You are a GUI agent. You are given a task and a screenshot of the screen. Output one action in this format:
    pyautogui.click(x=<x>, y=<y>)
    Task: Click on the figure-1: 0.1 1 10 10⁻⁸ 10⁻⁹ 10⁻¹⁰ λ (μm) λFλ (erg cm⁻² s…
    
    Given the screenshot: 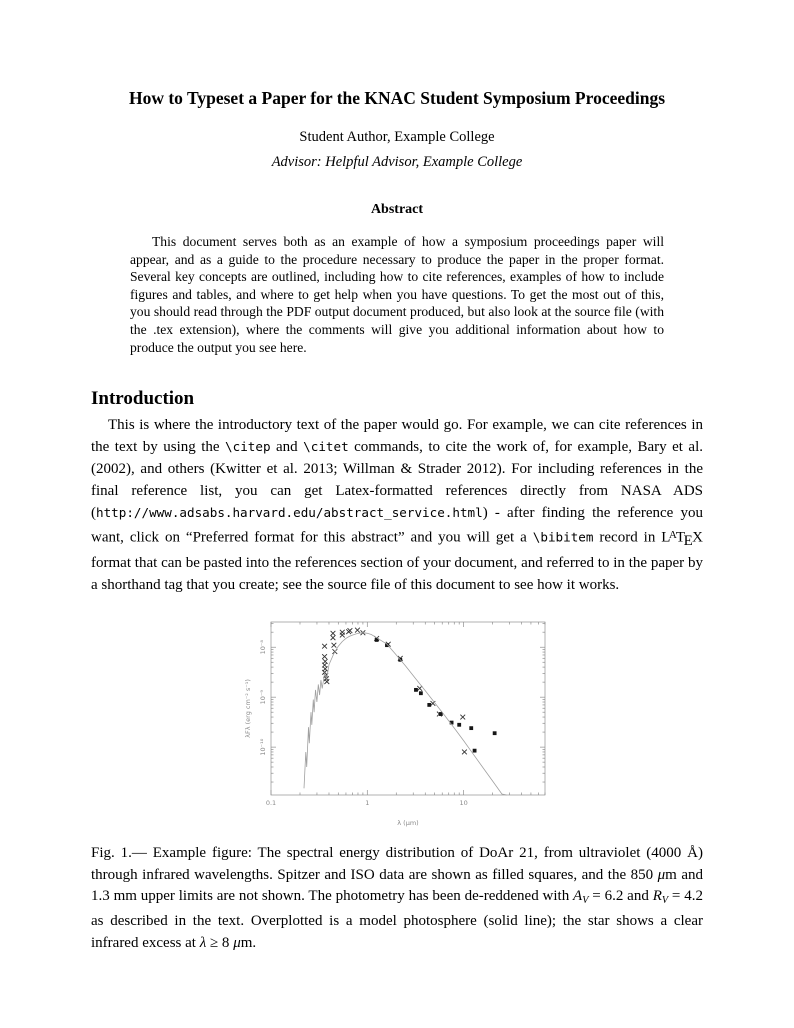 What is the action you would take?
    pyautogui.click(x=400, y=721)
    